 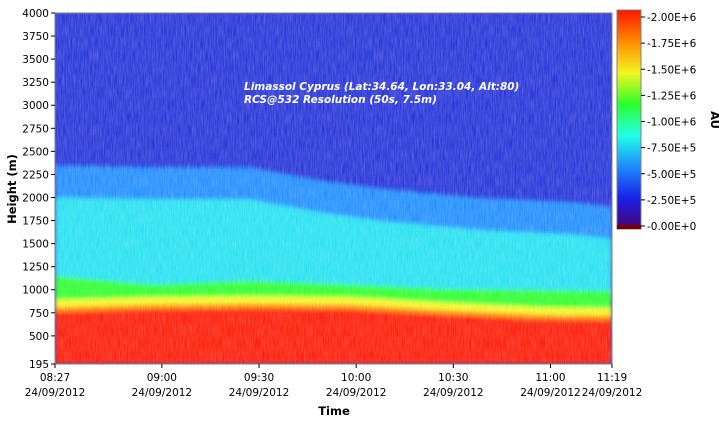 I want to click on x-tick-time: 10:30, so click(x=453, y=378).